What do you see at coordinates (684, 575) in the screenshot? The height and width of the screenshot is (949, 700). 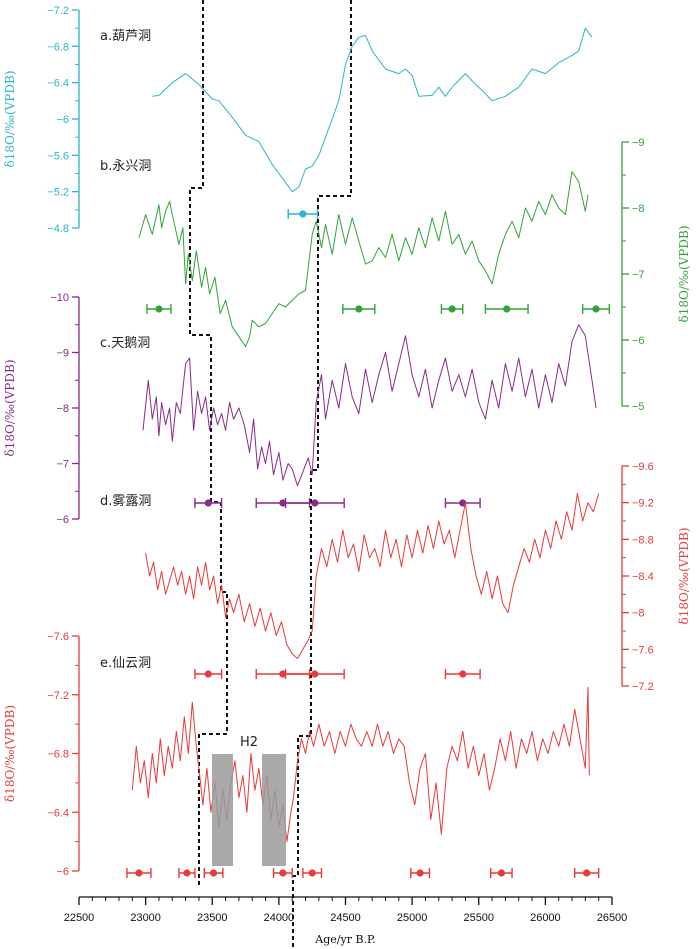 I see `y-axis-title-d: δ18O/‰(VPDB)` at bounding box center [684, 575].